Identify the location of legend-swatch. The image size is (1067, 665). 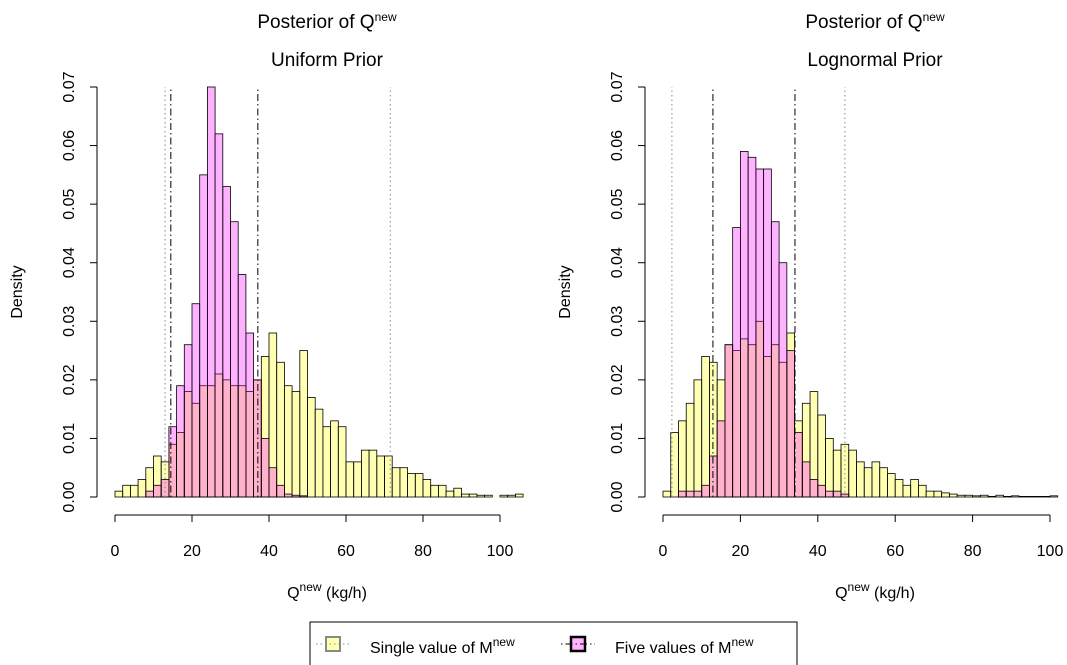
(333, 644).